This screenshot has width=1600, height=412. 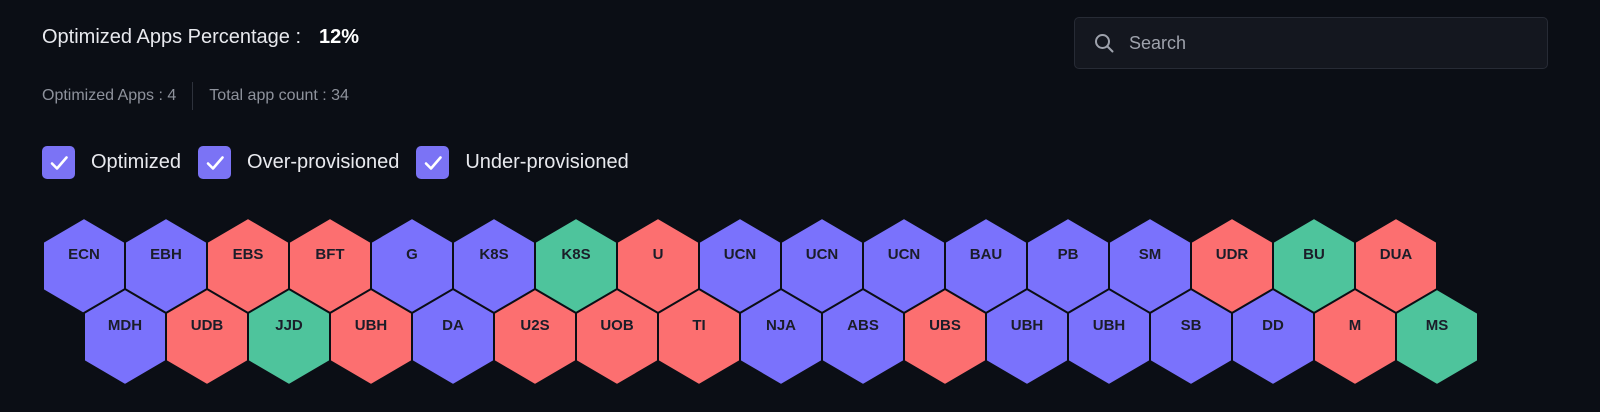 I want to click on search-input, so click(x=1337, y=43).